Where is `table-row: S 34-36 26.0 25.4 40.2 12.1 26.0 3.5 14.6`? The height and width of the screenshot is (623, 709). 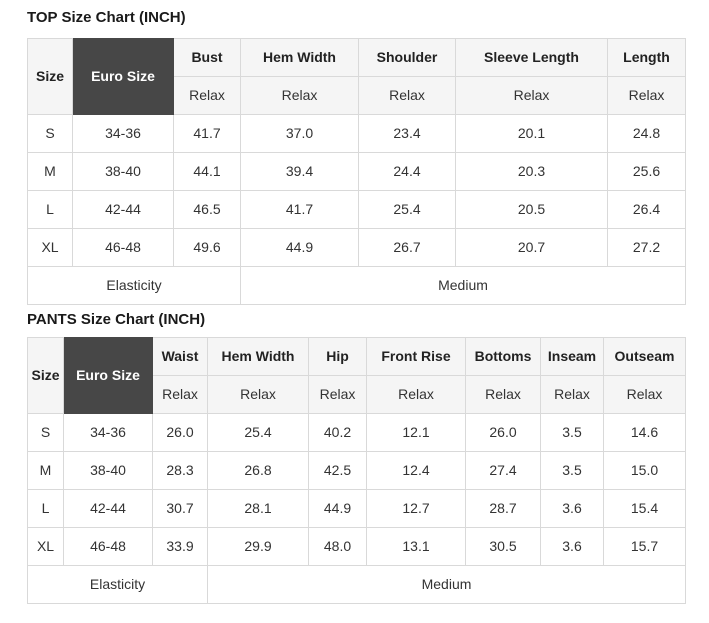
table-row: S 34-36 26.0 25.4 40.2 12.1 26.0 3.5 14.6 is located at coordinates (356, 432).